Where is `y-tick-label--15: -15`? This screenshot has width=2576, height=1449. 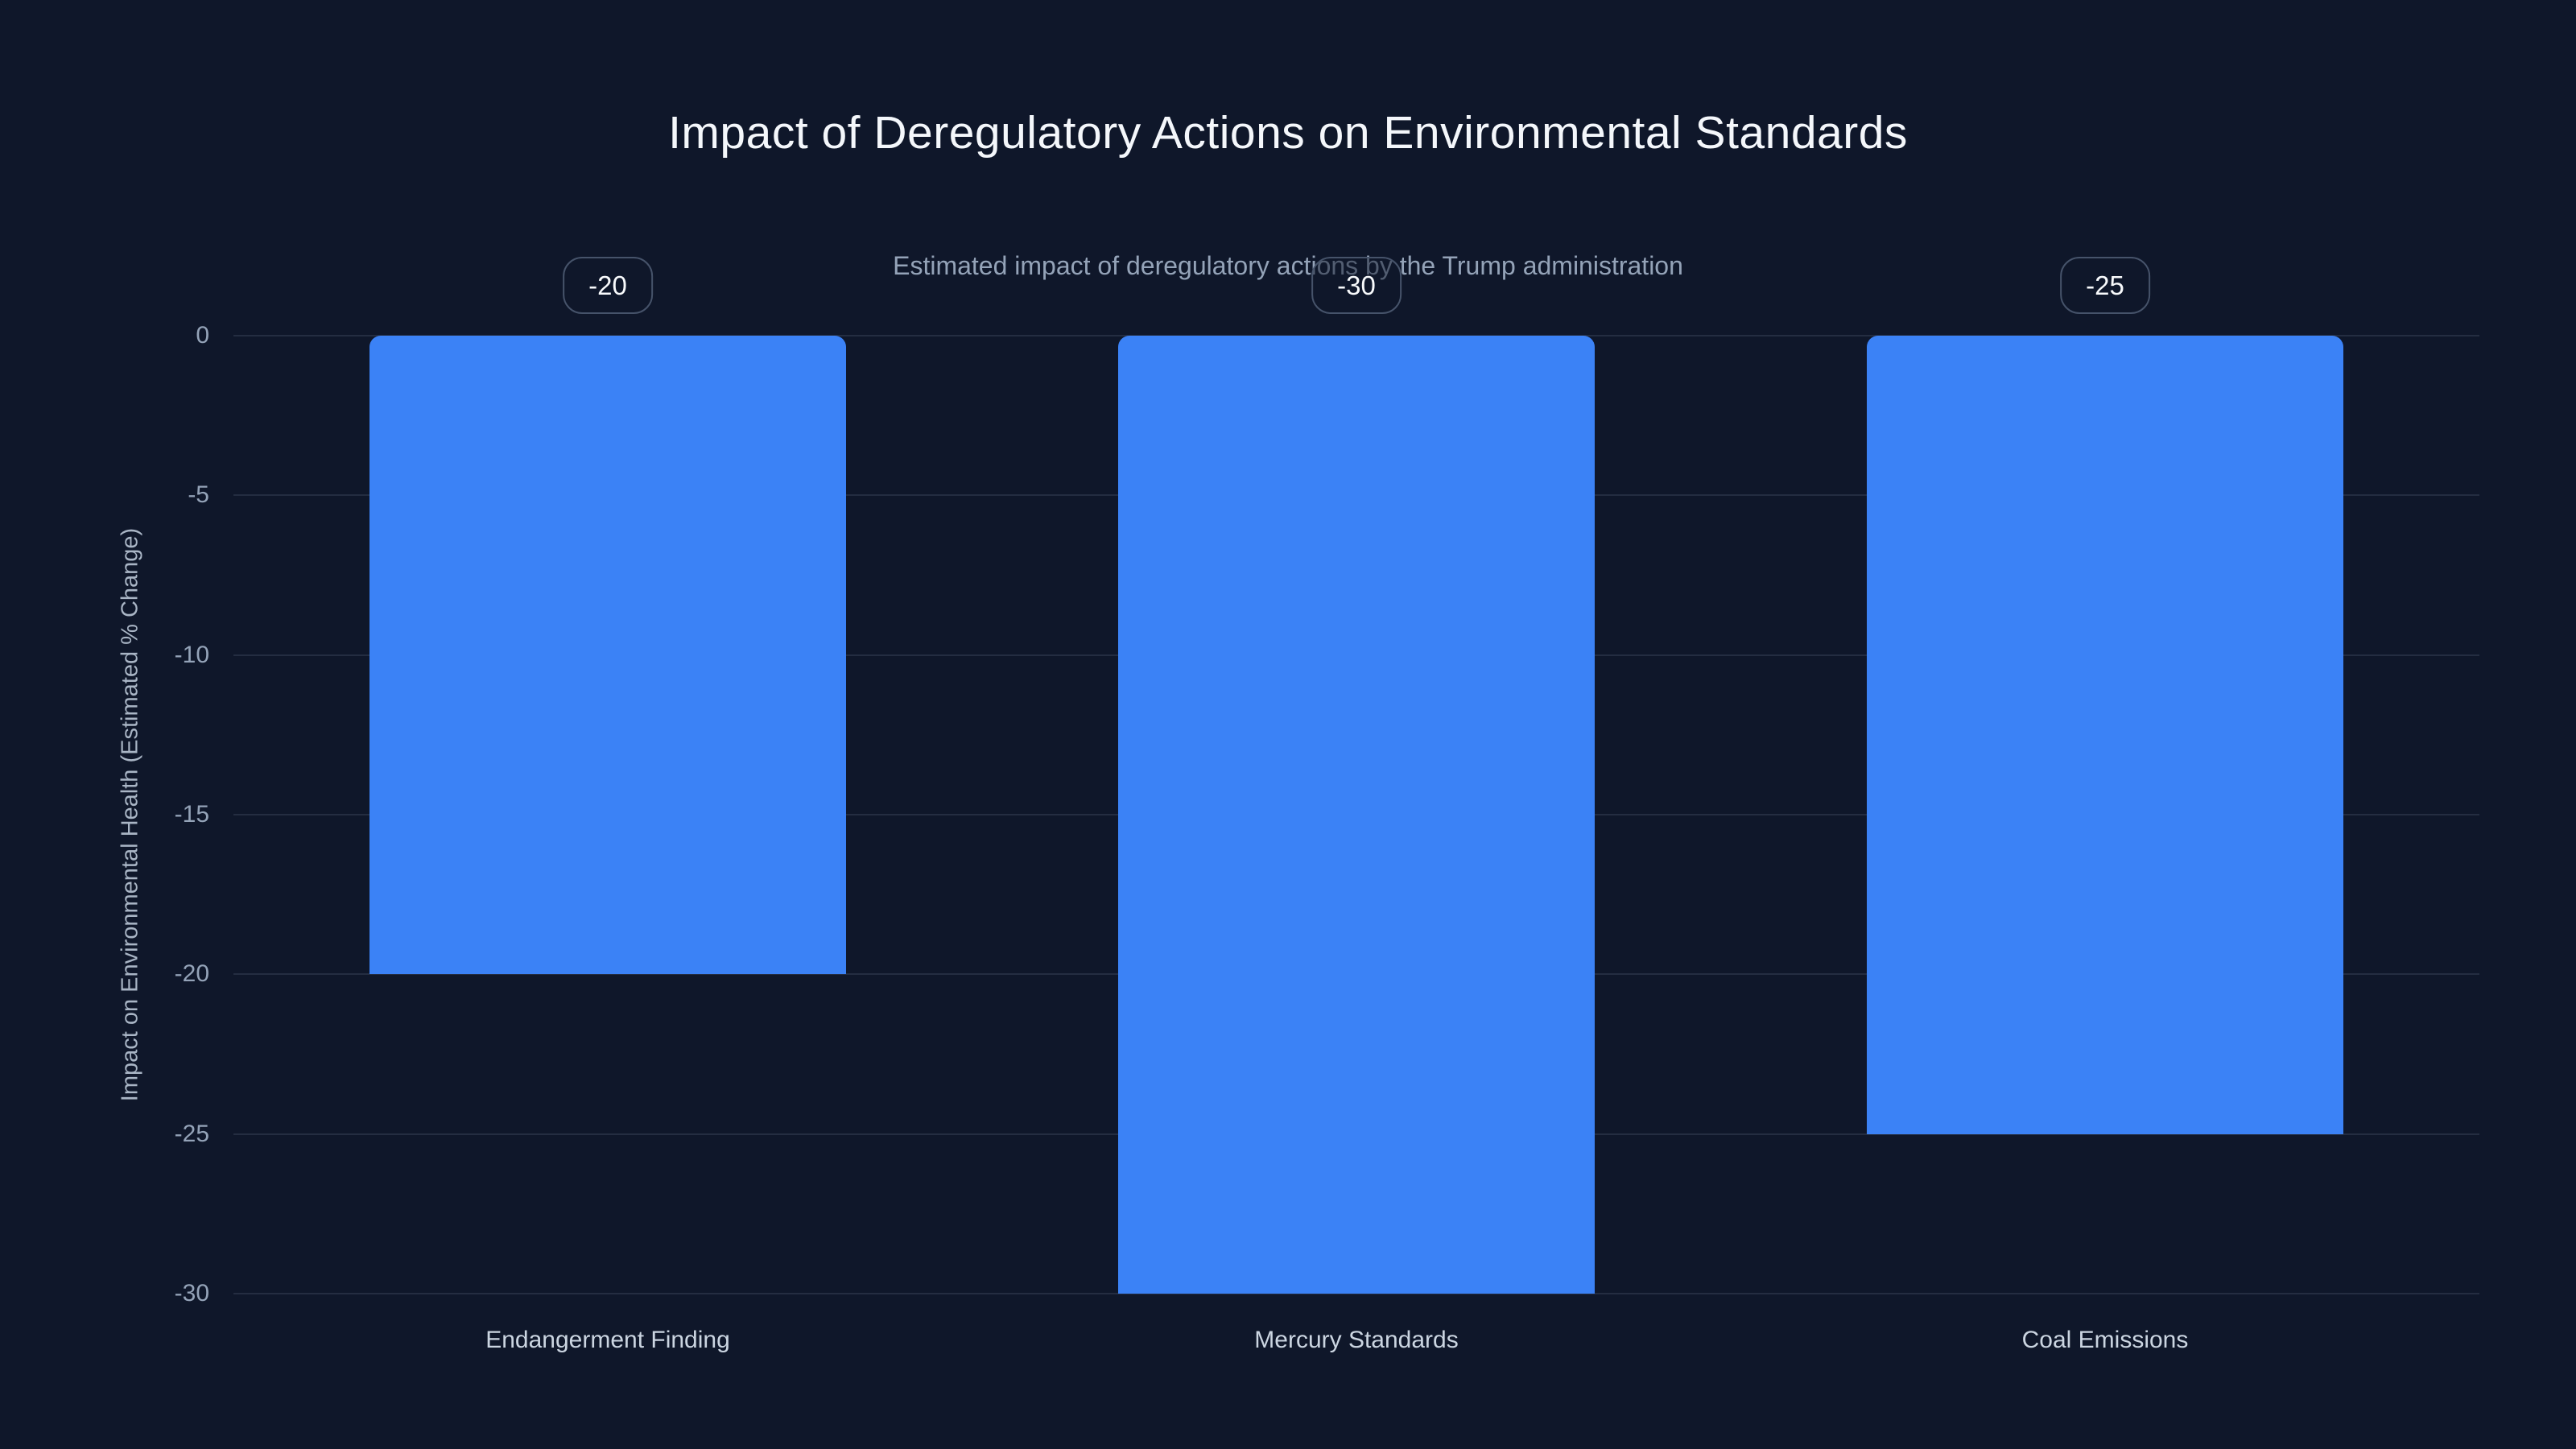 y-tick-label--15: -15 is located at coordinates (191, 814).